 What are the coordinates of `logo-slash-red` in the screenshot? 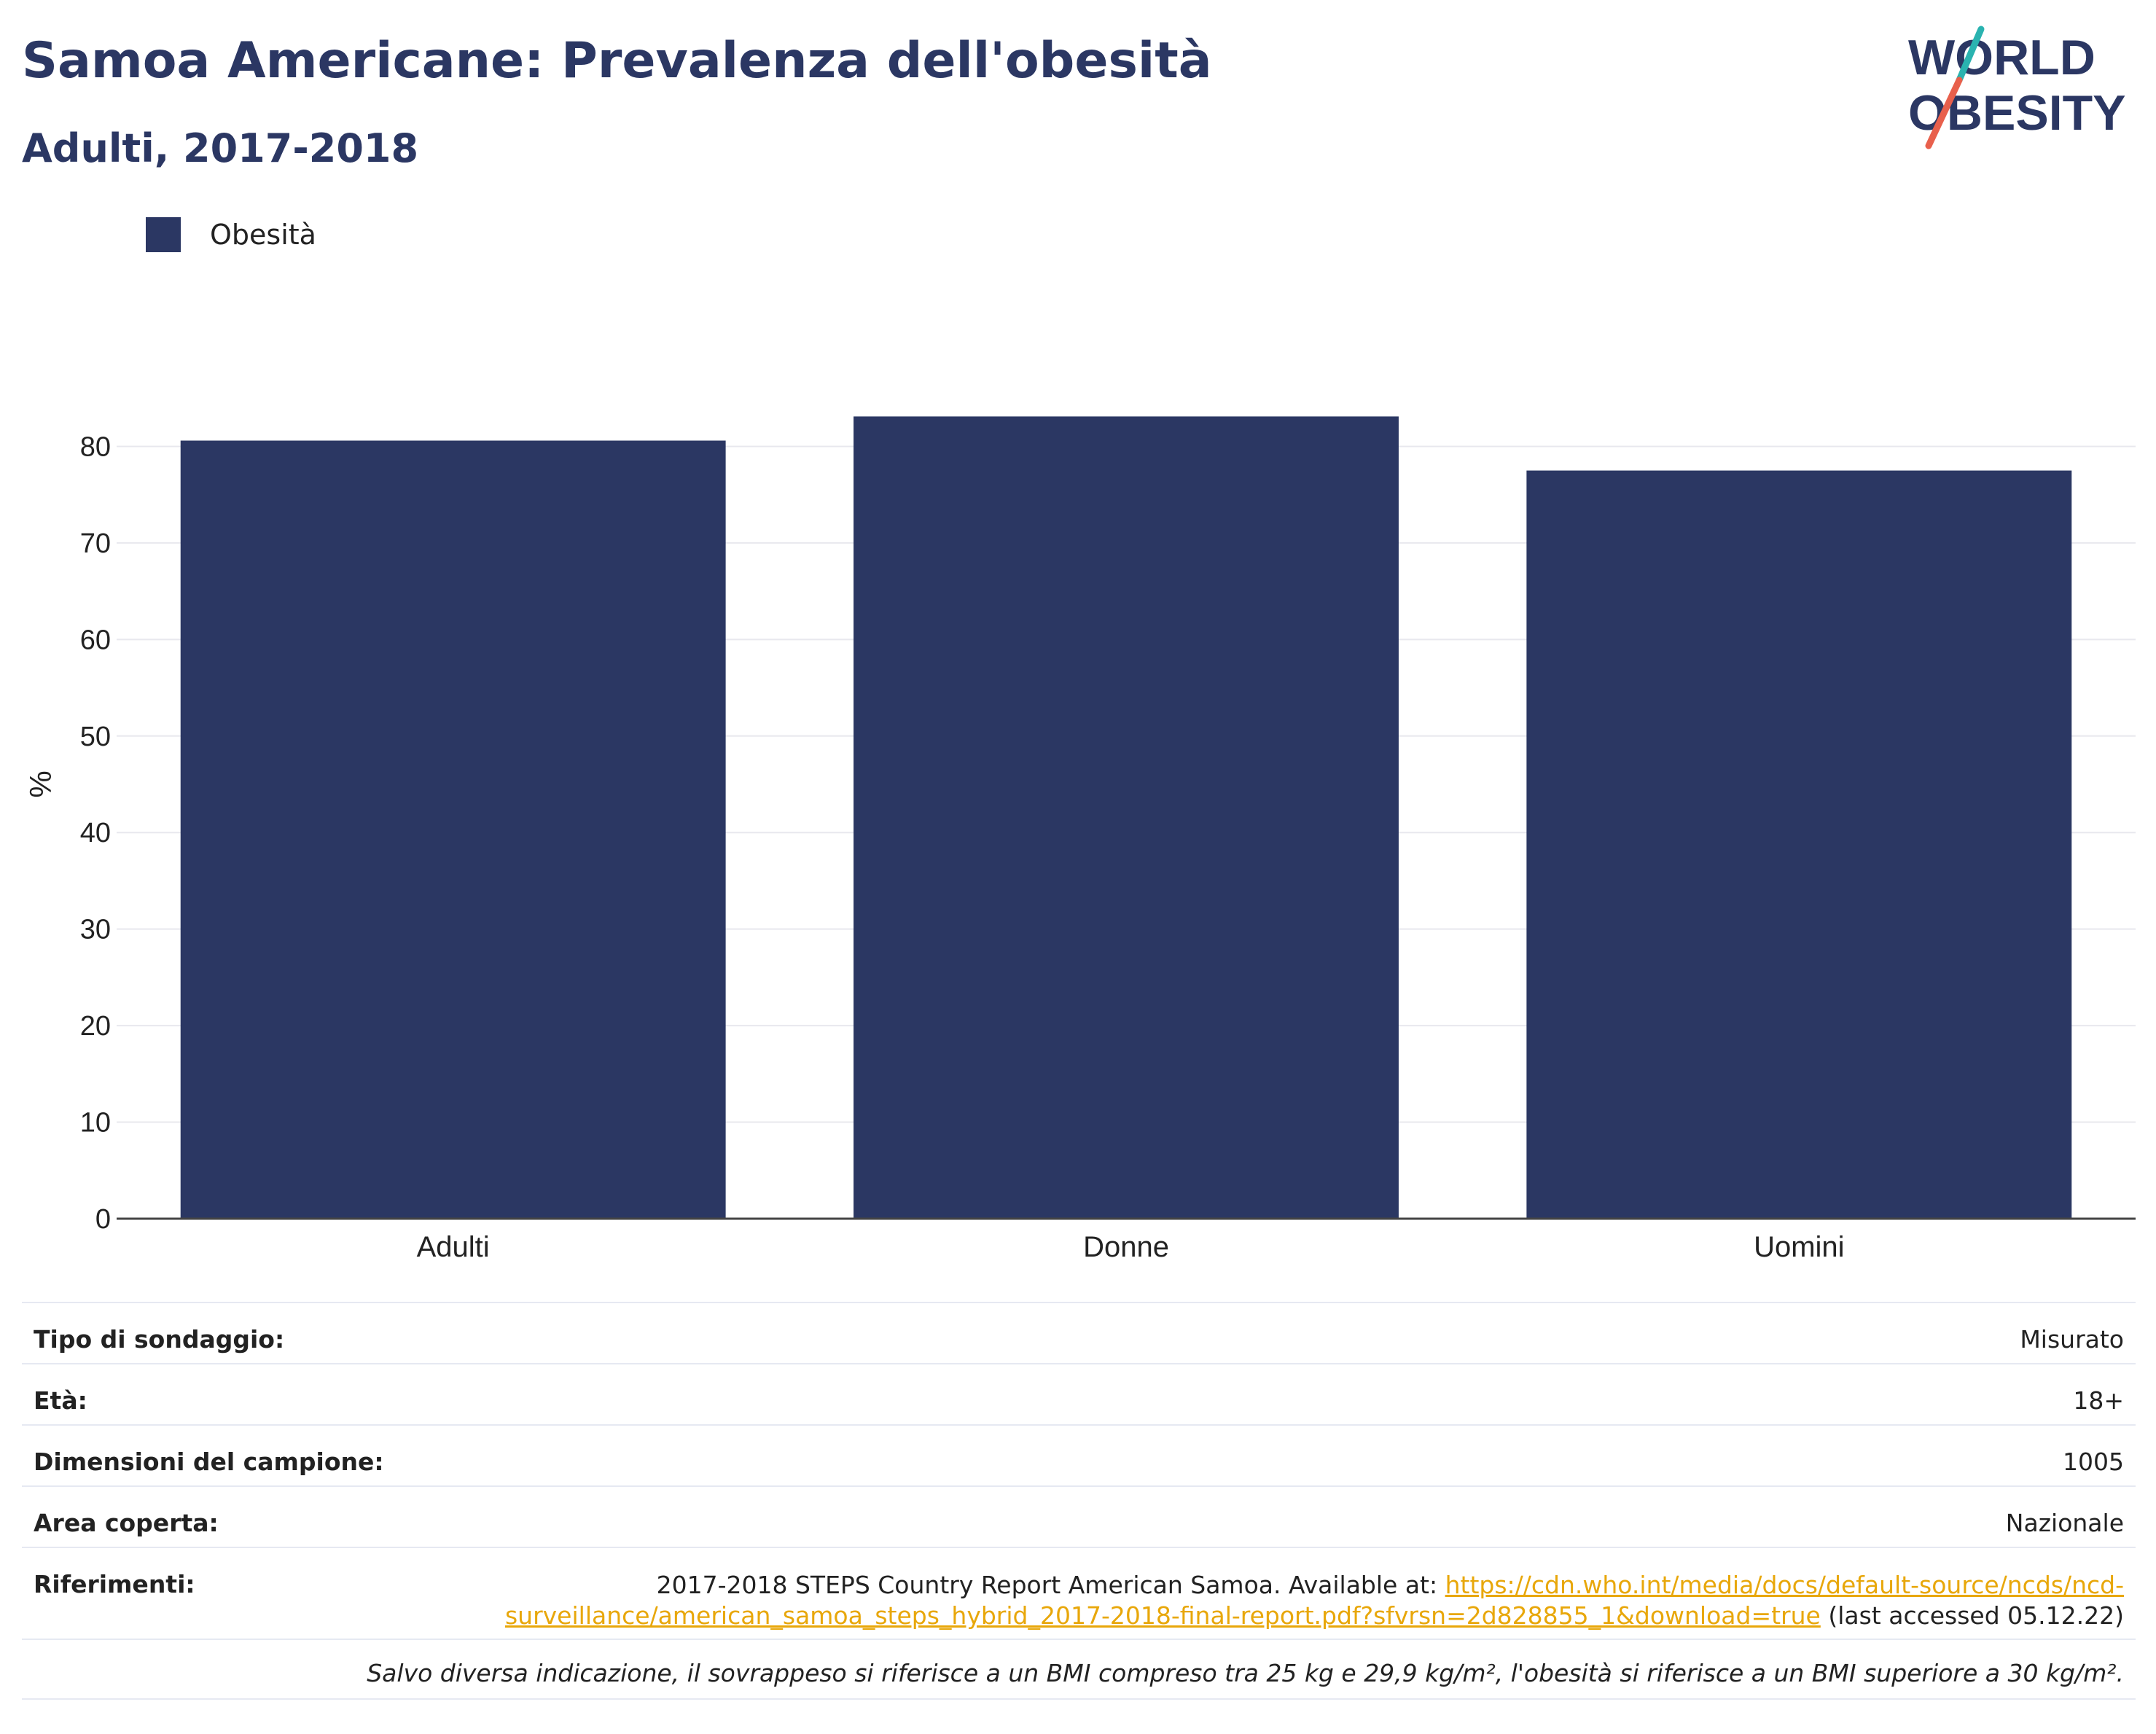 It's located at (1944, 113).